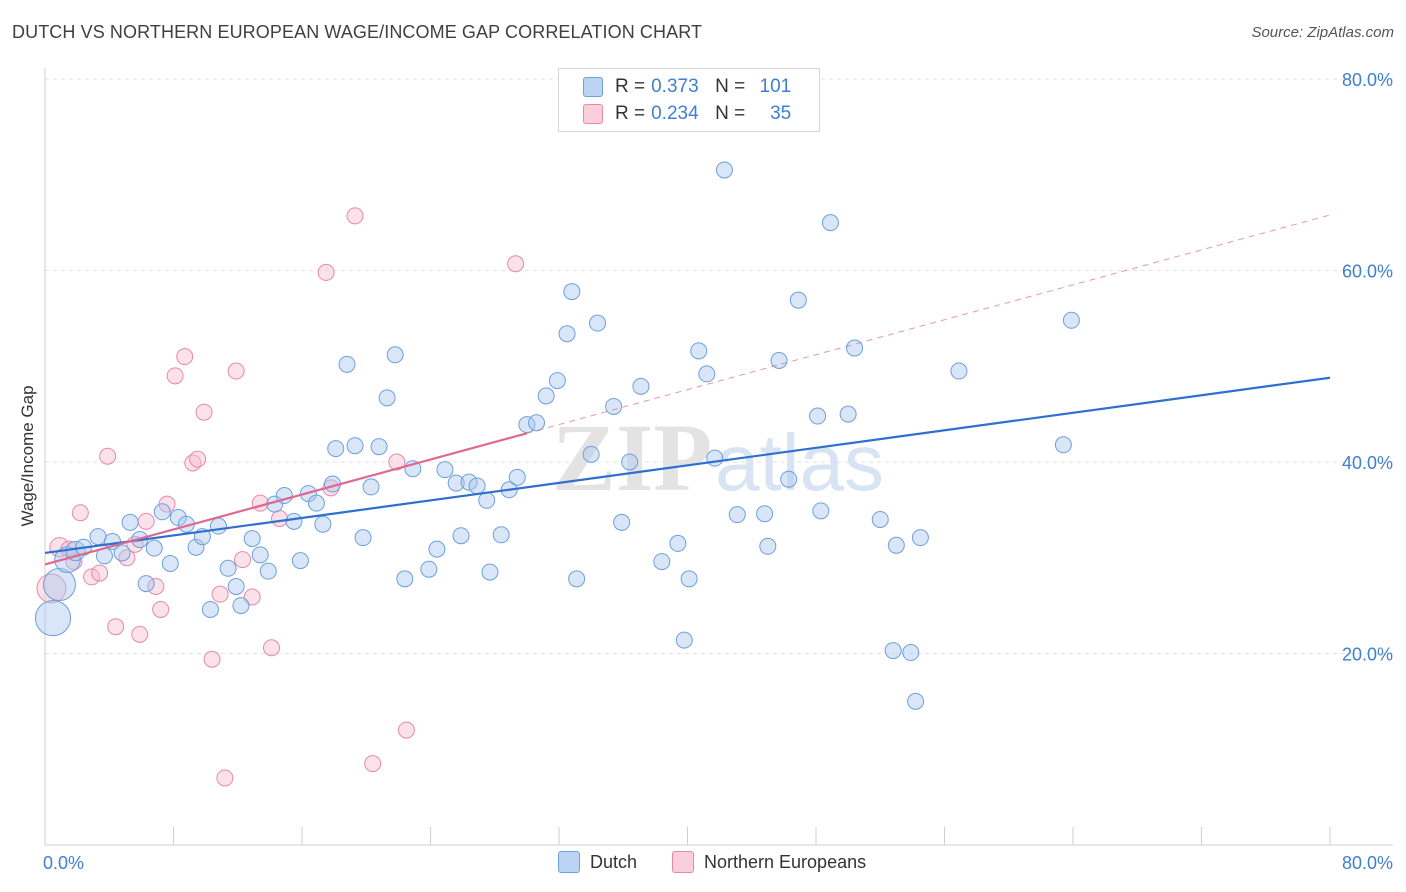 The height and width of the screenshot is (892, 1406). I want to click on x-tick-label: 80.0%, so click(1367, 863).